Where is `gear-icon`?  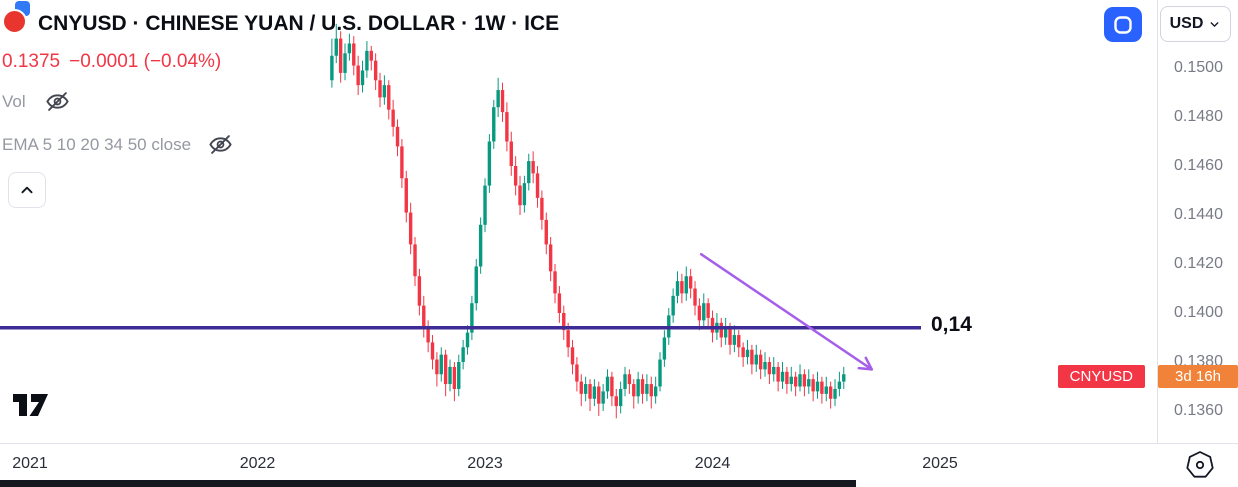
gear-icon is located at coordinates (1200, 464).